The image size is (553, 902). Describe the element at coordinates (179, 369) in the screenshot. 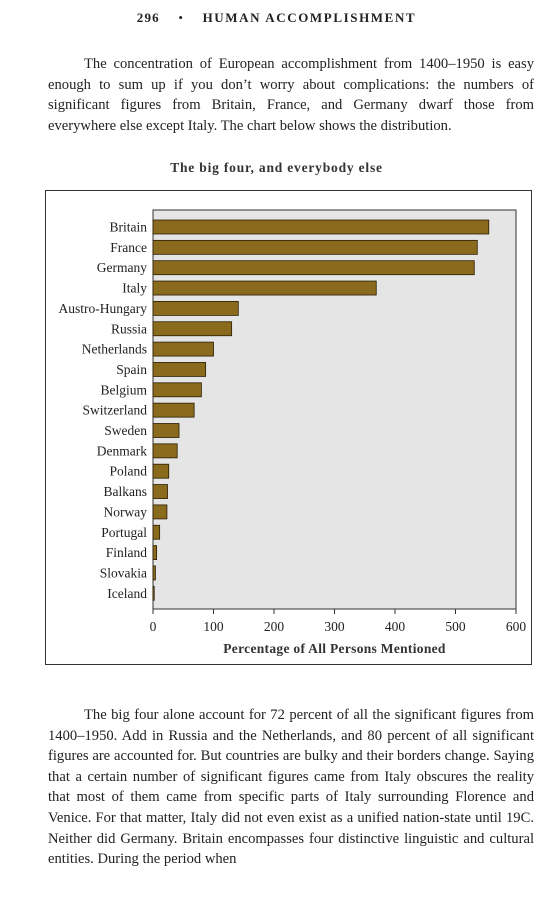

I see `bar-spain` at that location.